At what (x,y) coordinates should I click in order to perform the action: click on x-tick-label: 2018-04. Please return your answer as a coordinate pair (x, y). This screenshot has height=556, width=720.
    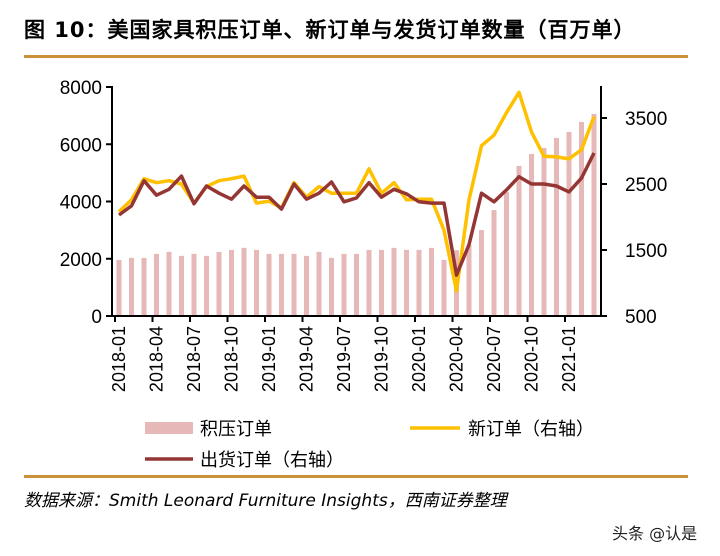
    Looking at the image, I should click on (157, 359).